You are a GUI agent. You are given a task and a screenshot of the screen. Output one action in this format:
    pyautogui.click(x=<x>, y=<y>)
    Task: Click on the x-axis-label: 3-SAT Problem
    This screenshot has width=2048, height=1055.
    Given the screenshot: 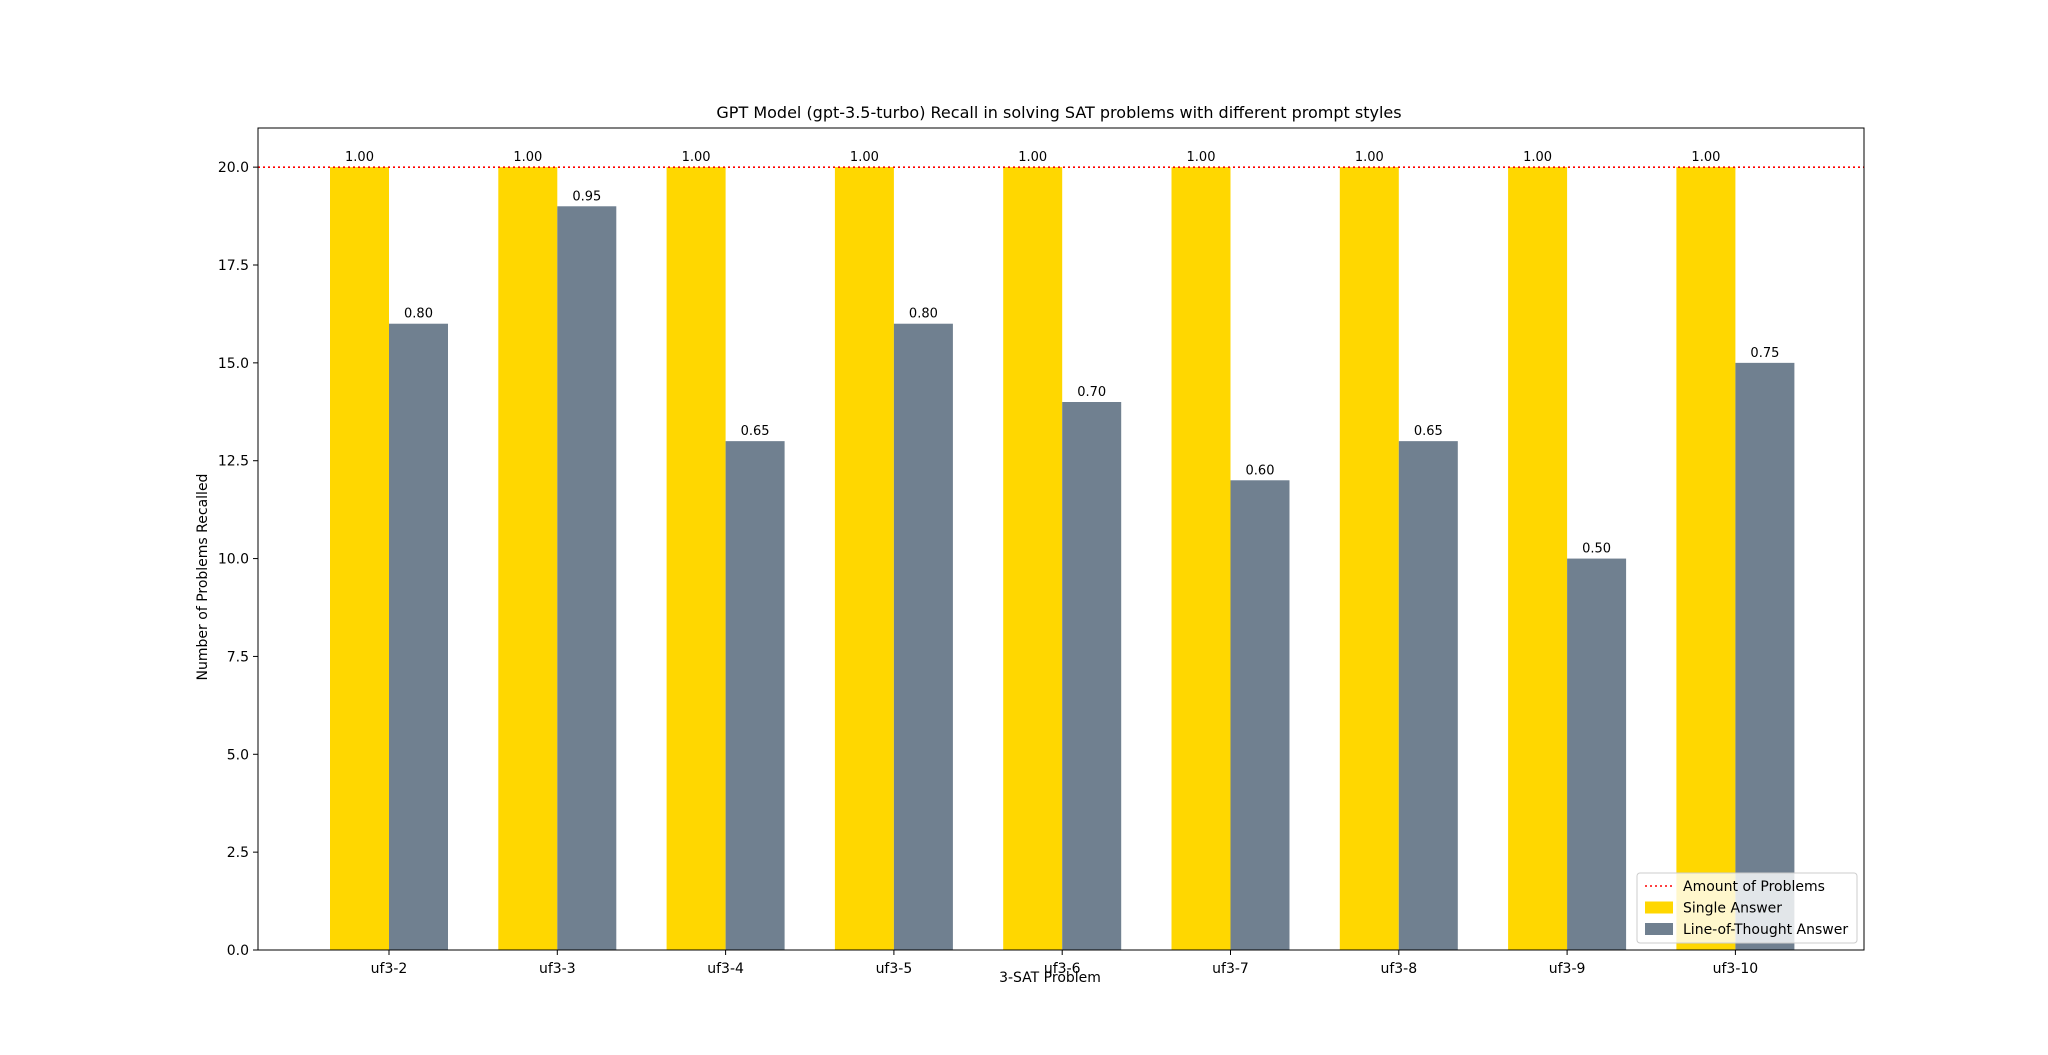 What is the action you would take?
    pyautogui.click(x=1050, y=978)
    